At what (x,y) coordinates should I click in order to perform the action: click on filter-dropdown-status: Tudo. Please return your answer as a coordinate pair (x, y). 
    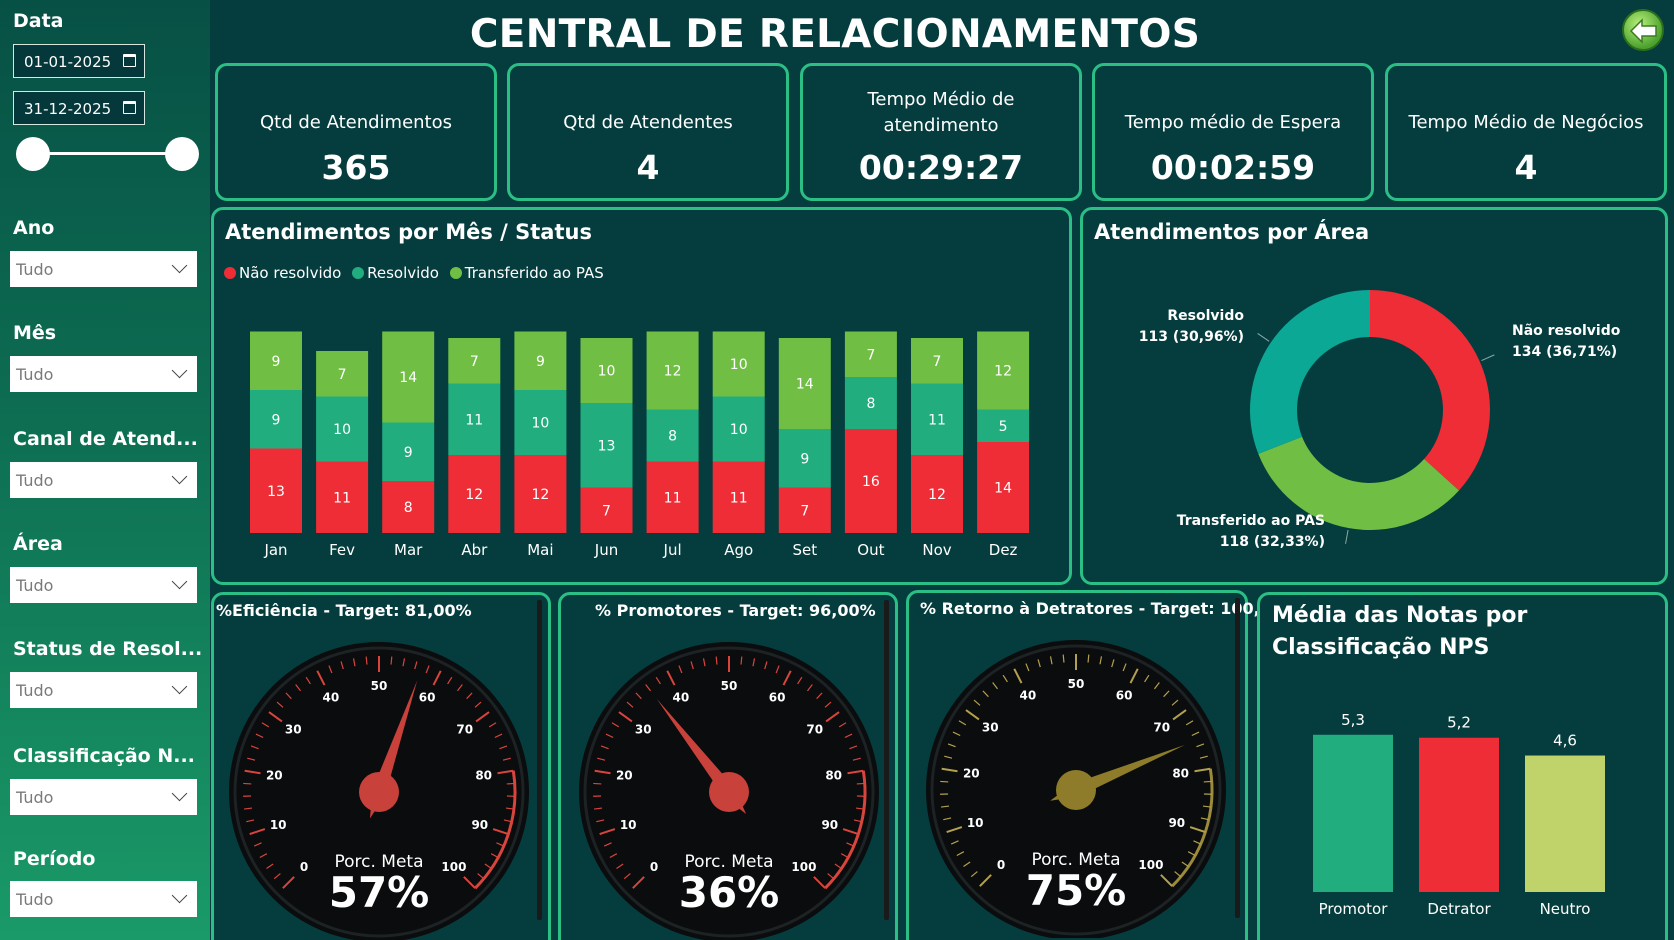
    Looking at the image, I should click on (103, 690).